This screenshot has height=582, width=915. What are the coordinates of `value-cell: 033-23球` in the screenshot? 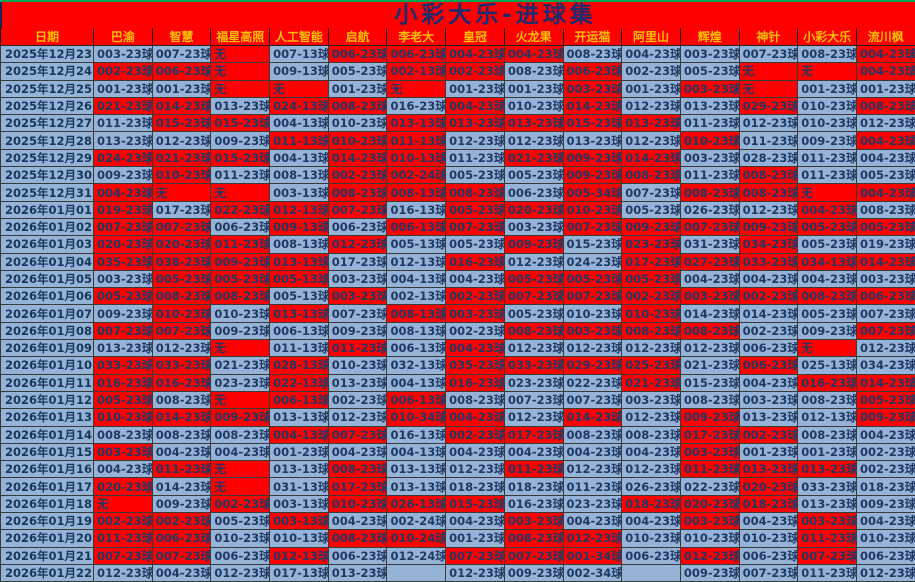 It's located at (123, 365).